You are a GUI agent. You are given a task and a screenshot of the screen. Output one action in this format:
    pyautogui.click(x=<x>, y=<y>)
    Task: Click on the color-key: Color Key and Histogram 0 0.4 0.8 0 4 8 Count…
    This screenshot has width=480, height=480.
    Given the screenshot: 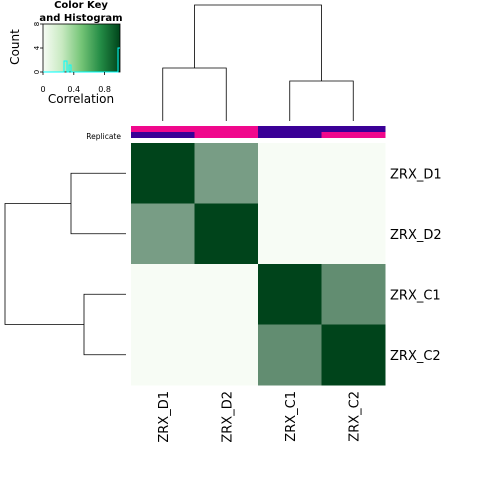 What is the action you would take?
    pyautogui.click(x=65, y=53)
    